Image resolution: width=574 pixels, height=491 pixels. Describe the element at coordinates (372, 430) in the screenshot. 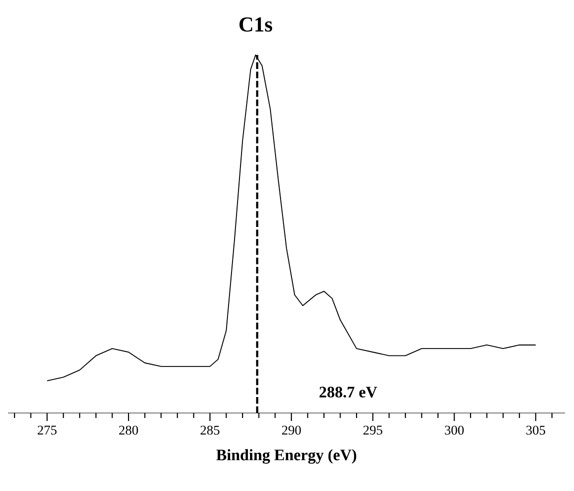

I see `x-tick-label: 295` at that location.